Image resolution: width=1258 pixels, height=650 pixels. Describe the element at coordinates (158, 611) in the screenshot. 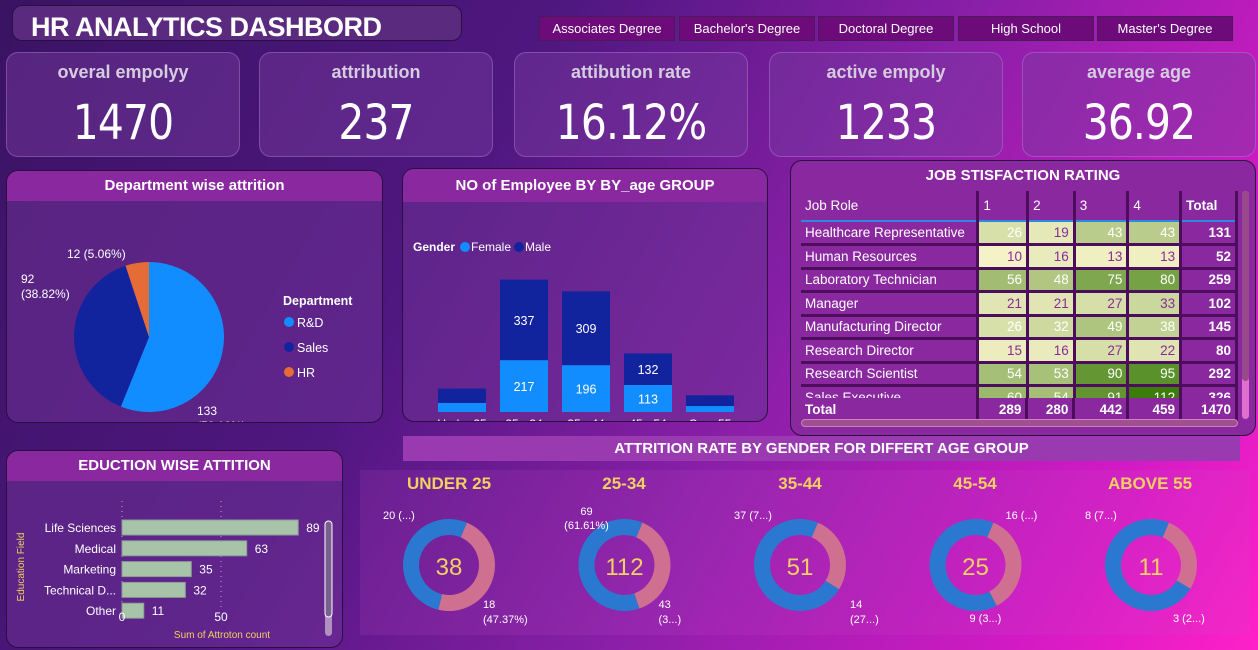

I see `bar-data-label: 11` at that location.